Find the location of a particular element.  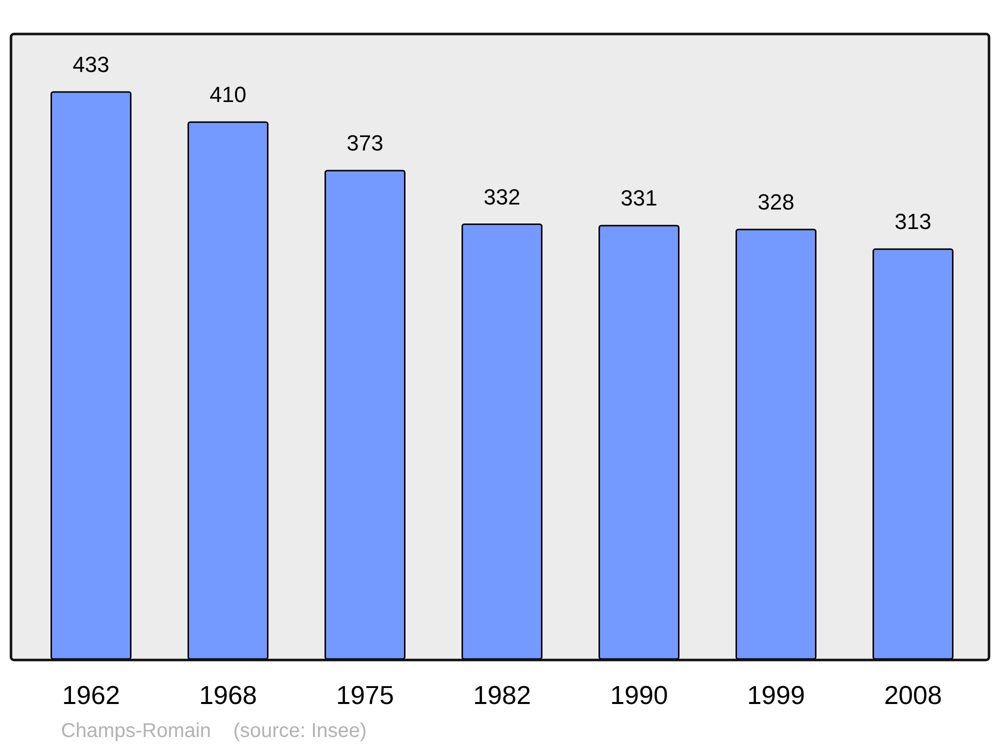

data-label: 332 is located at coordinates (502, 197).